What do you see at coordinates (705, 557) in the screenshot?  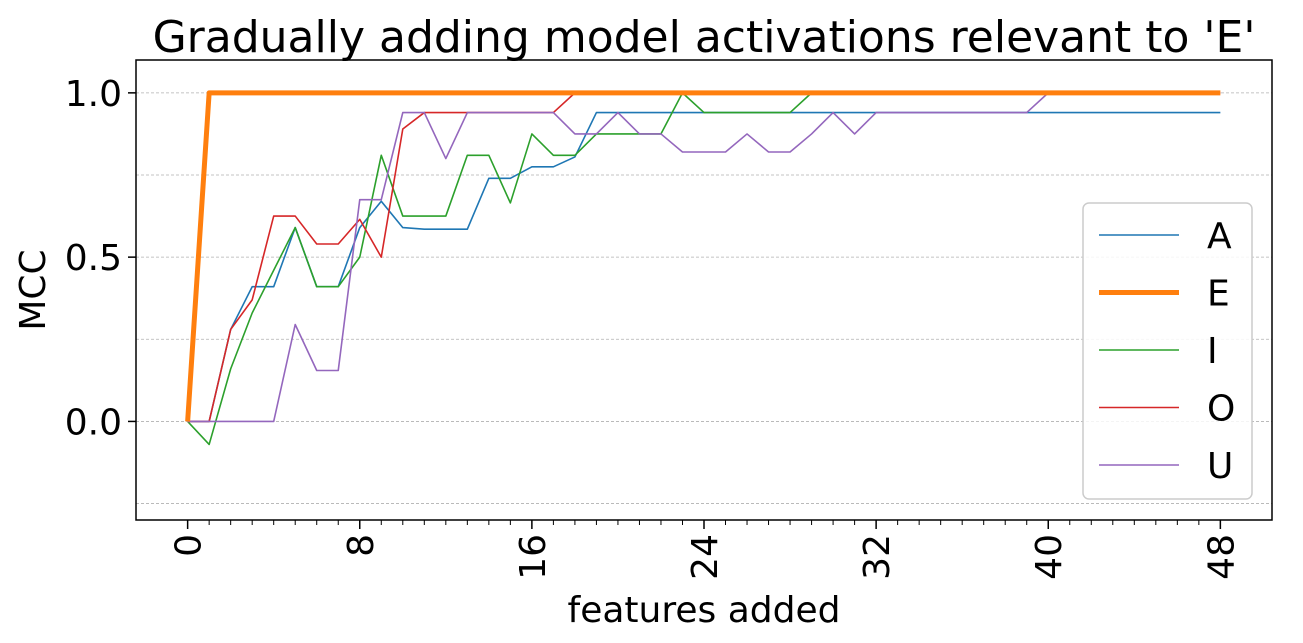 I see `x-tick-label: 24` at bounding box center [705, 557].